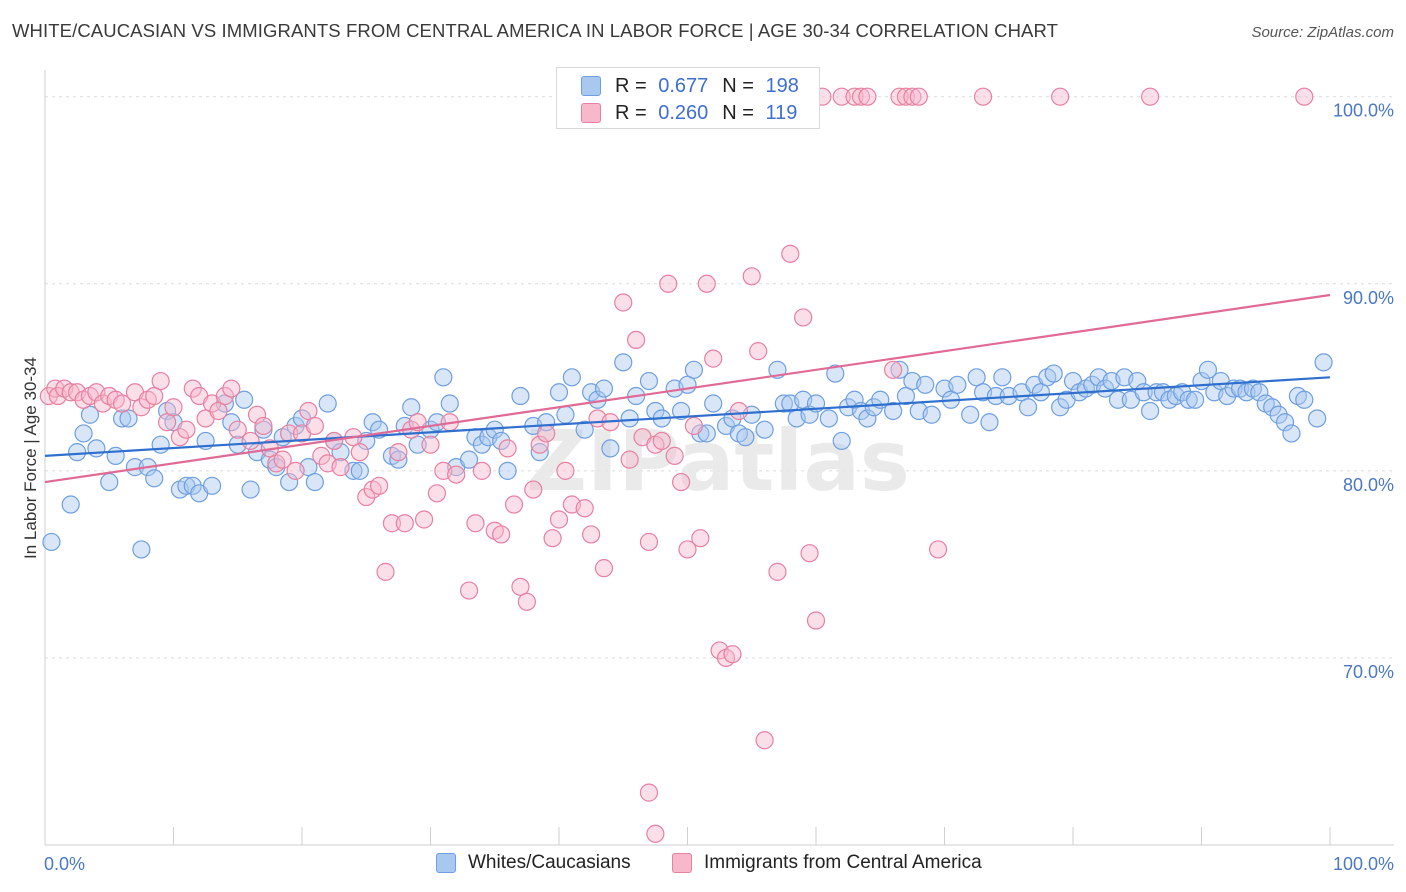 The height and width of the screenshot is (892, 1406). Describe the element at coordinates (591, 113) in the screenshot. I see `swatch-immigrants` at that location.